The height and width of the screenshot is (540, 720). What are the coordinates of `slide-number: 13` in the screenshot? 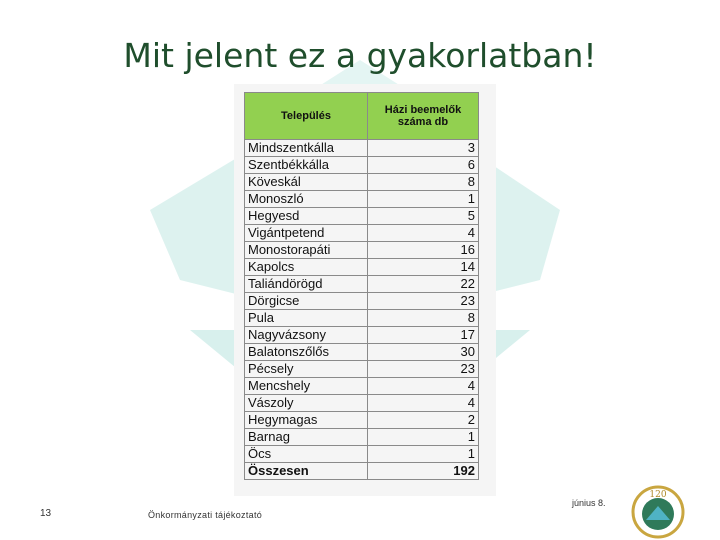 It's located at (46, 513).